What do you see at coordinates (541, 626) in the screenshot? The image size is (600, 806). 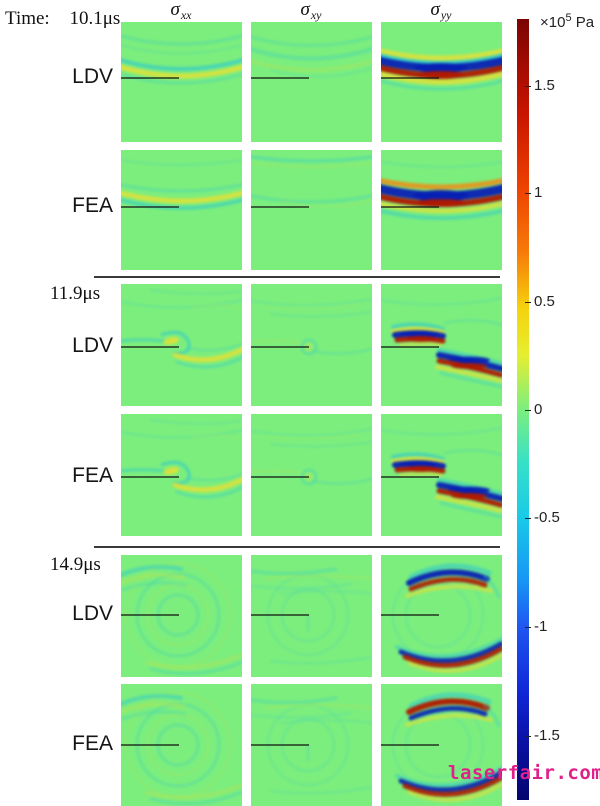 I see `colorbar-tick-label: -1` at bounding box center [541, 626].